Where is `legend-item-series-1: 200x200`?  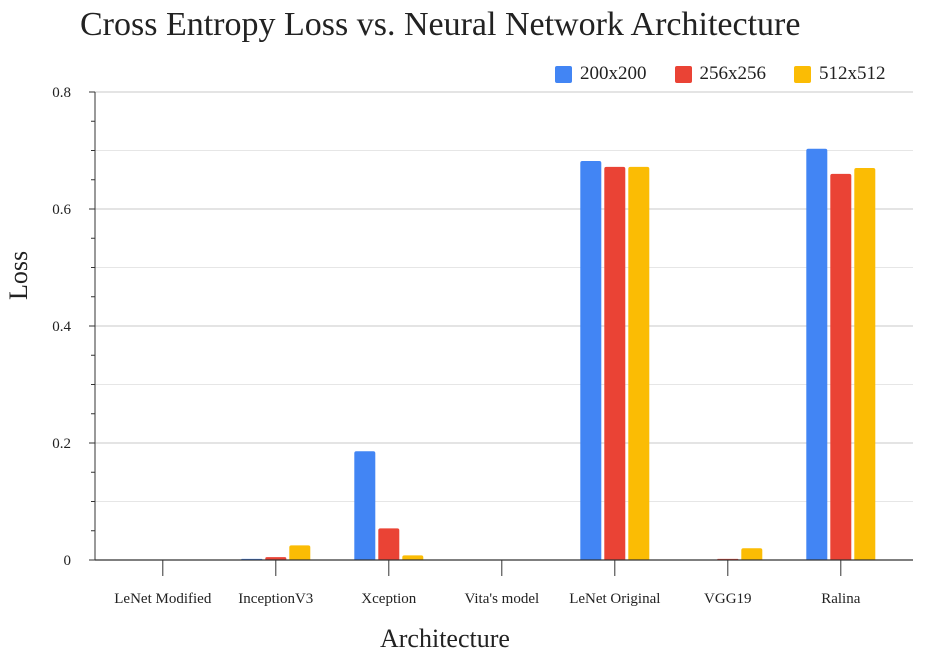 legend-item-series-1: 200x200 is located at coordinates (601, 74).